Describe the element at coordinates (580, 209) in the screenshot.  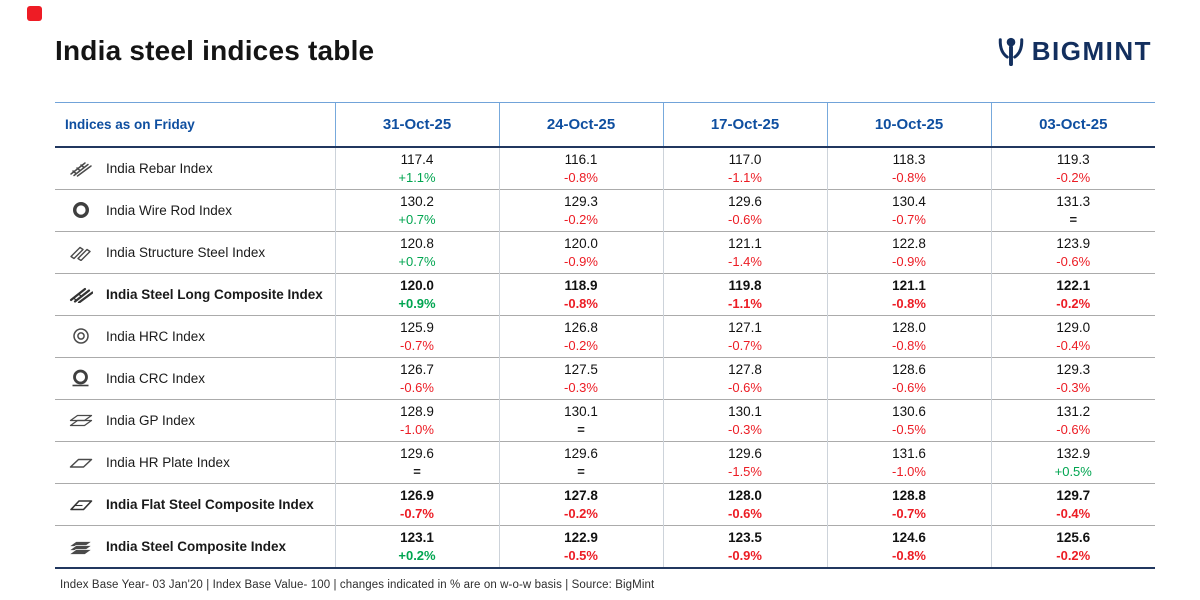
I see `value-cell: 129.3 -0.2%` at that location.